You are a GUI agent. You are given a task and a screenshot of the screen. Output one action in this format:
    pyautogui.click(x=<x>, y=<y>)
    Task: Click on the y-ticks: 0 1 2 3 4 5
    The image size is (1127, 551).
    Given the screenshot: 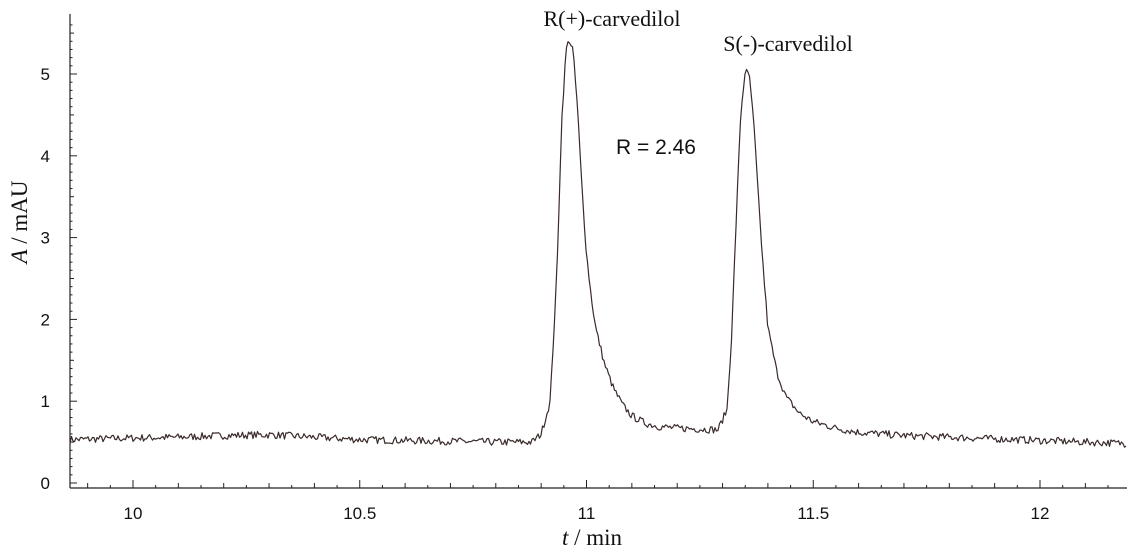 What is the action you would take?
    pyautogui.click(x=59, y=258)
    